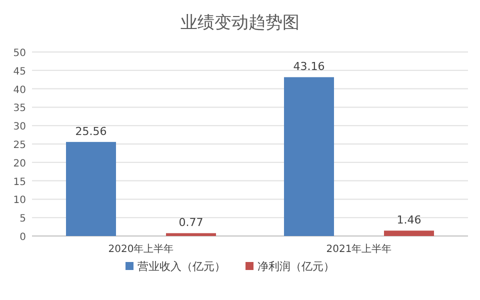 Image resolution: width=480 pixels, height=300 pixels. I want to click on y-tick-label: 10, so click(19, 200).